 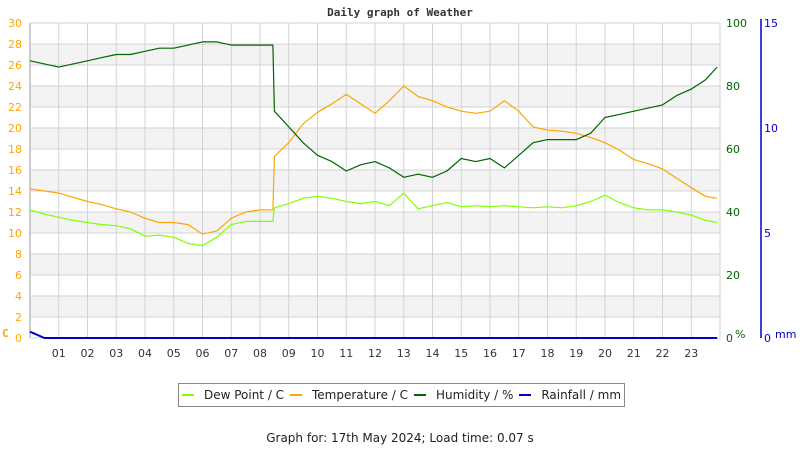 What do you see at coordinates (360, 395) in the screenshot?
I see `legend-label: Temperature / C` at bounding box center [360, 395].